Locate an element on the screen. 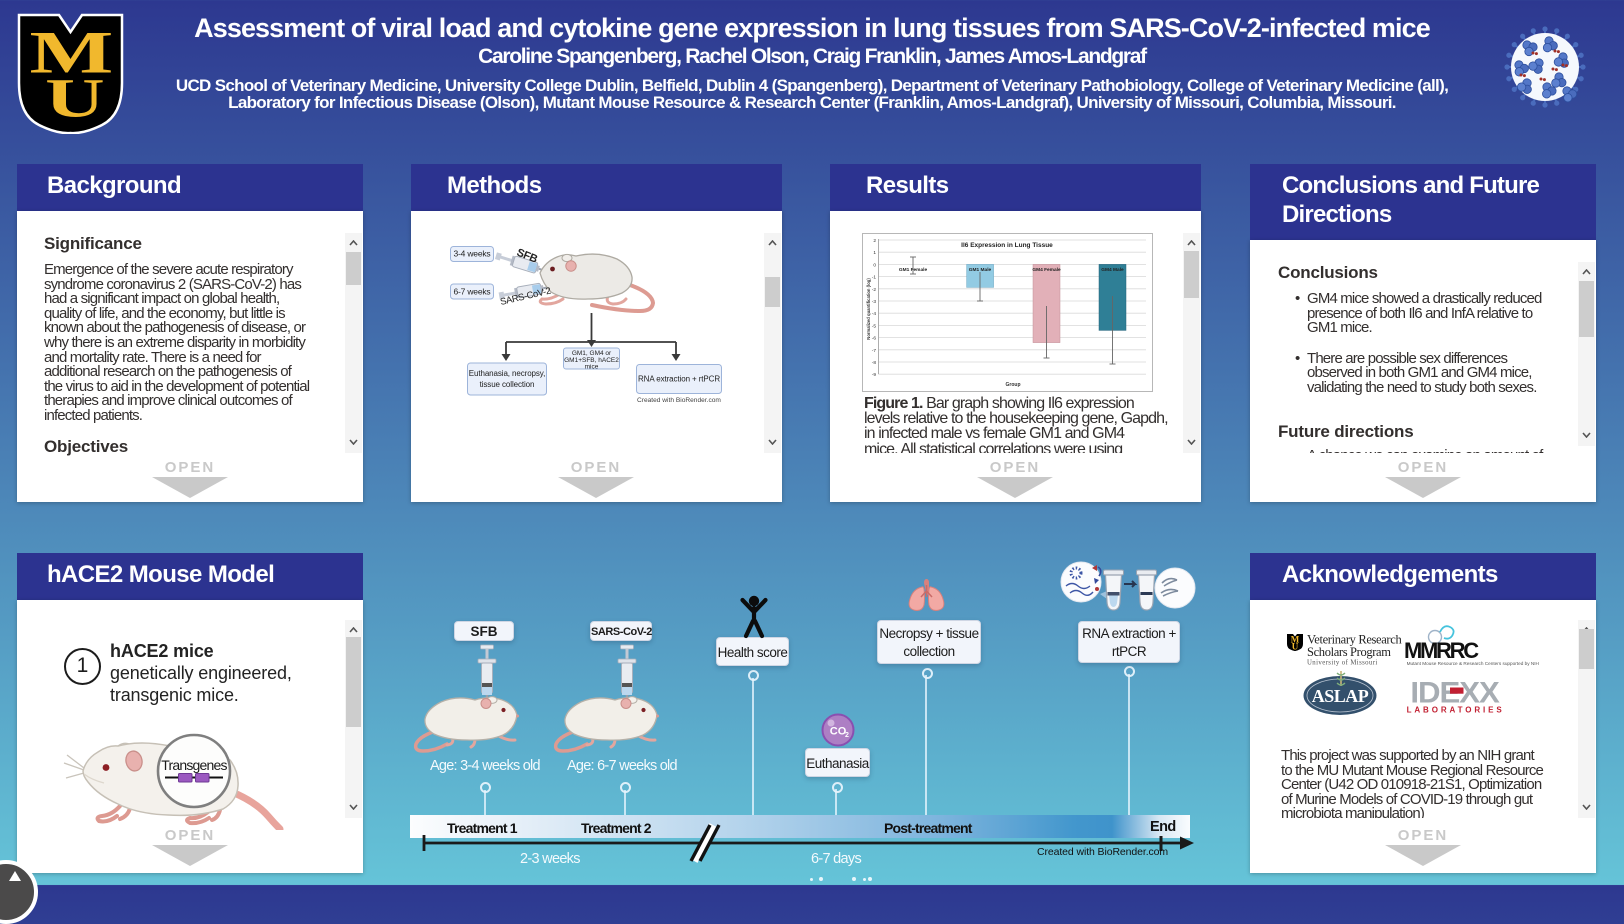 The width and height of the screenshot is (1624, 924). svg-text: MMRRC is located at coordinates (1441, 650).